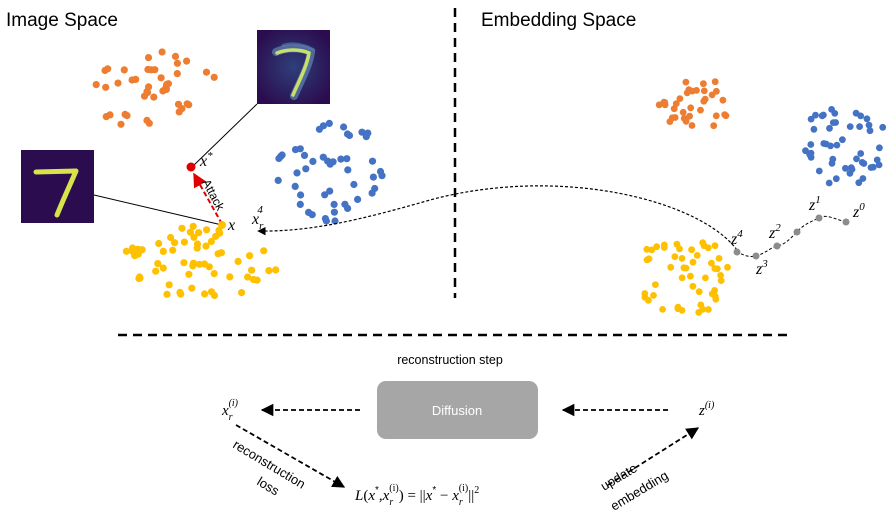 The width and height of the screenshot is (886, 516). Describe the element at coordinates (155, 88) in the screenshot. I see `image-cluster-orange` at that location.